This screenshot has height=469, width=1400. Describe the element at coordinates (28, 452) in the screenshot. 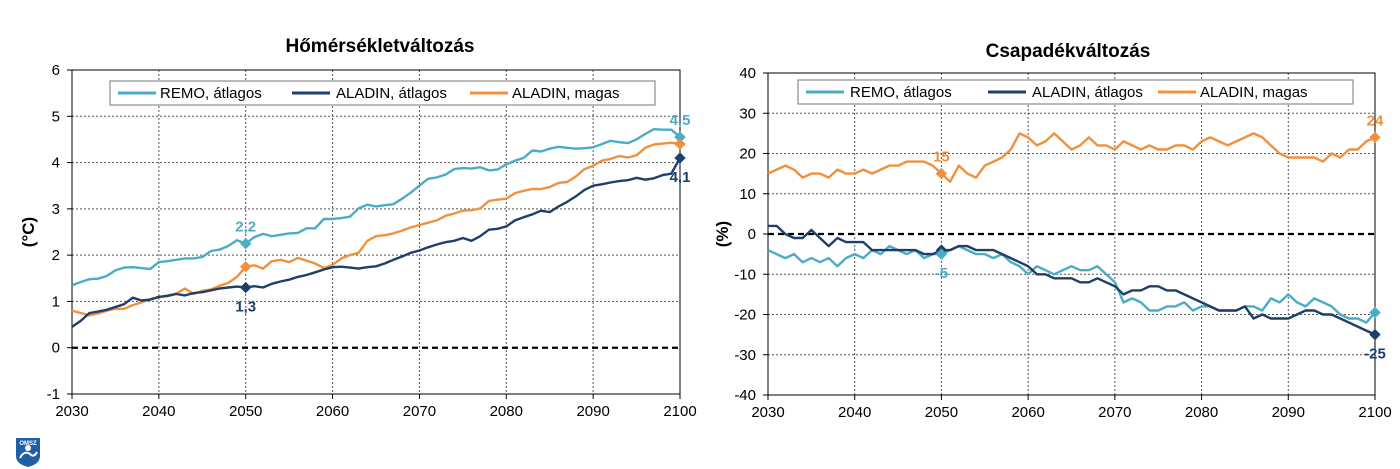

I see `omsz-logo: OMSZ` at that location.